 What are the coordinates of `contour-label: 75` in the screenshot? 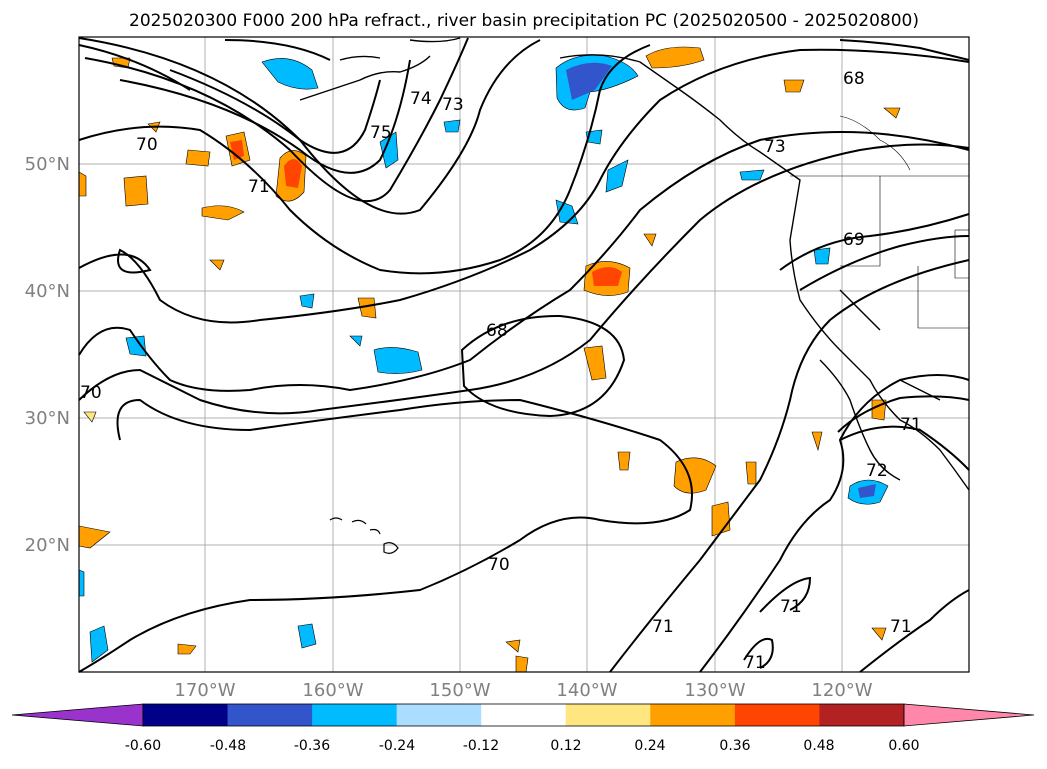 It's located at (381, 133).